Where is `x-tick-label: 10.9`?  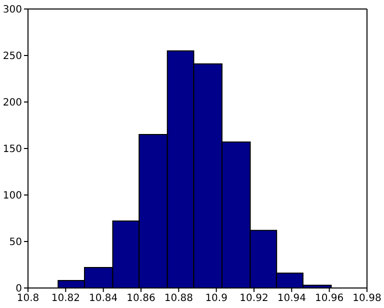
x-tick-label: 10.9 is located at coordinates (216, 298).